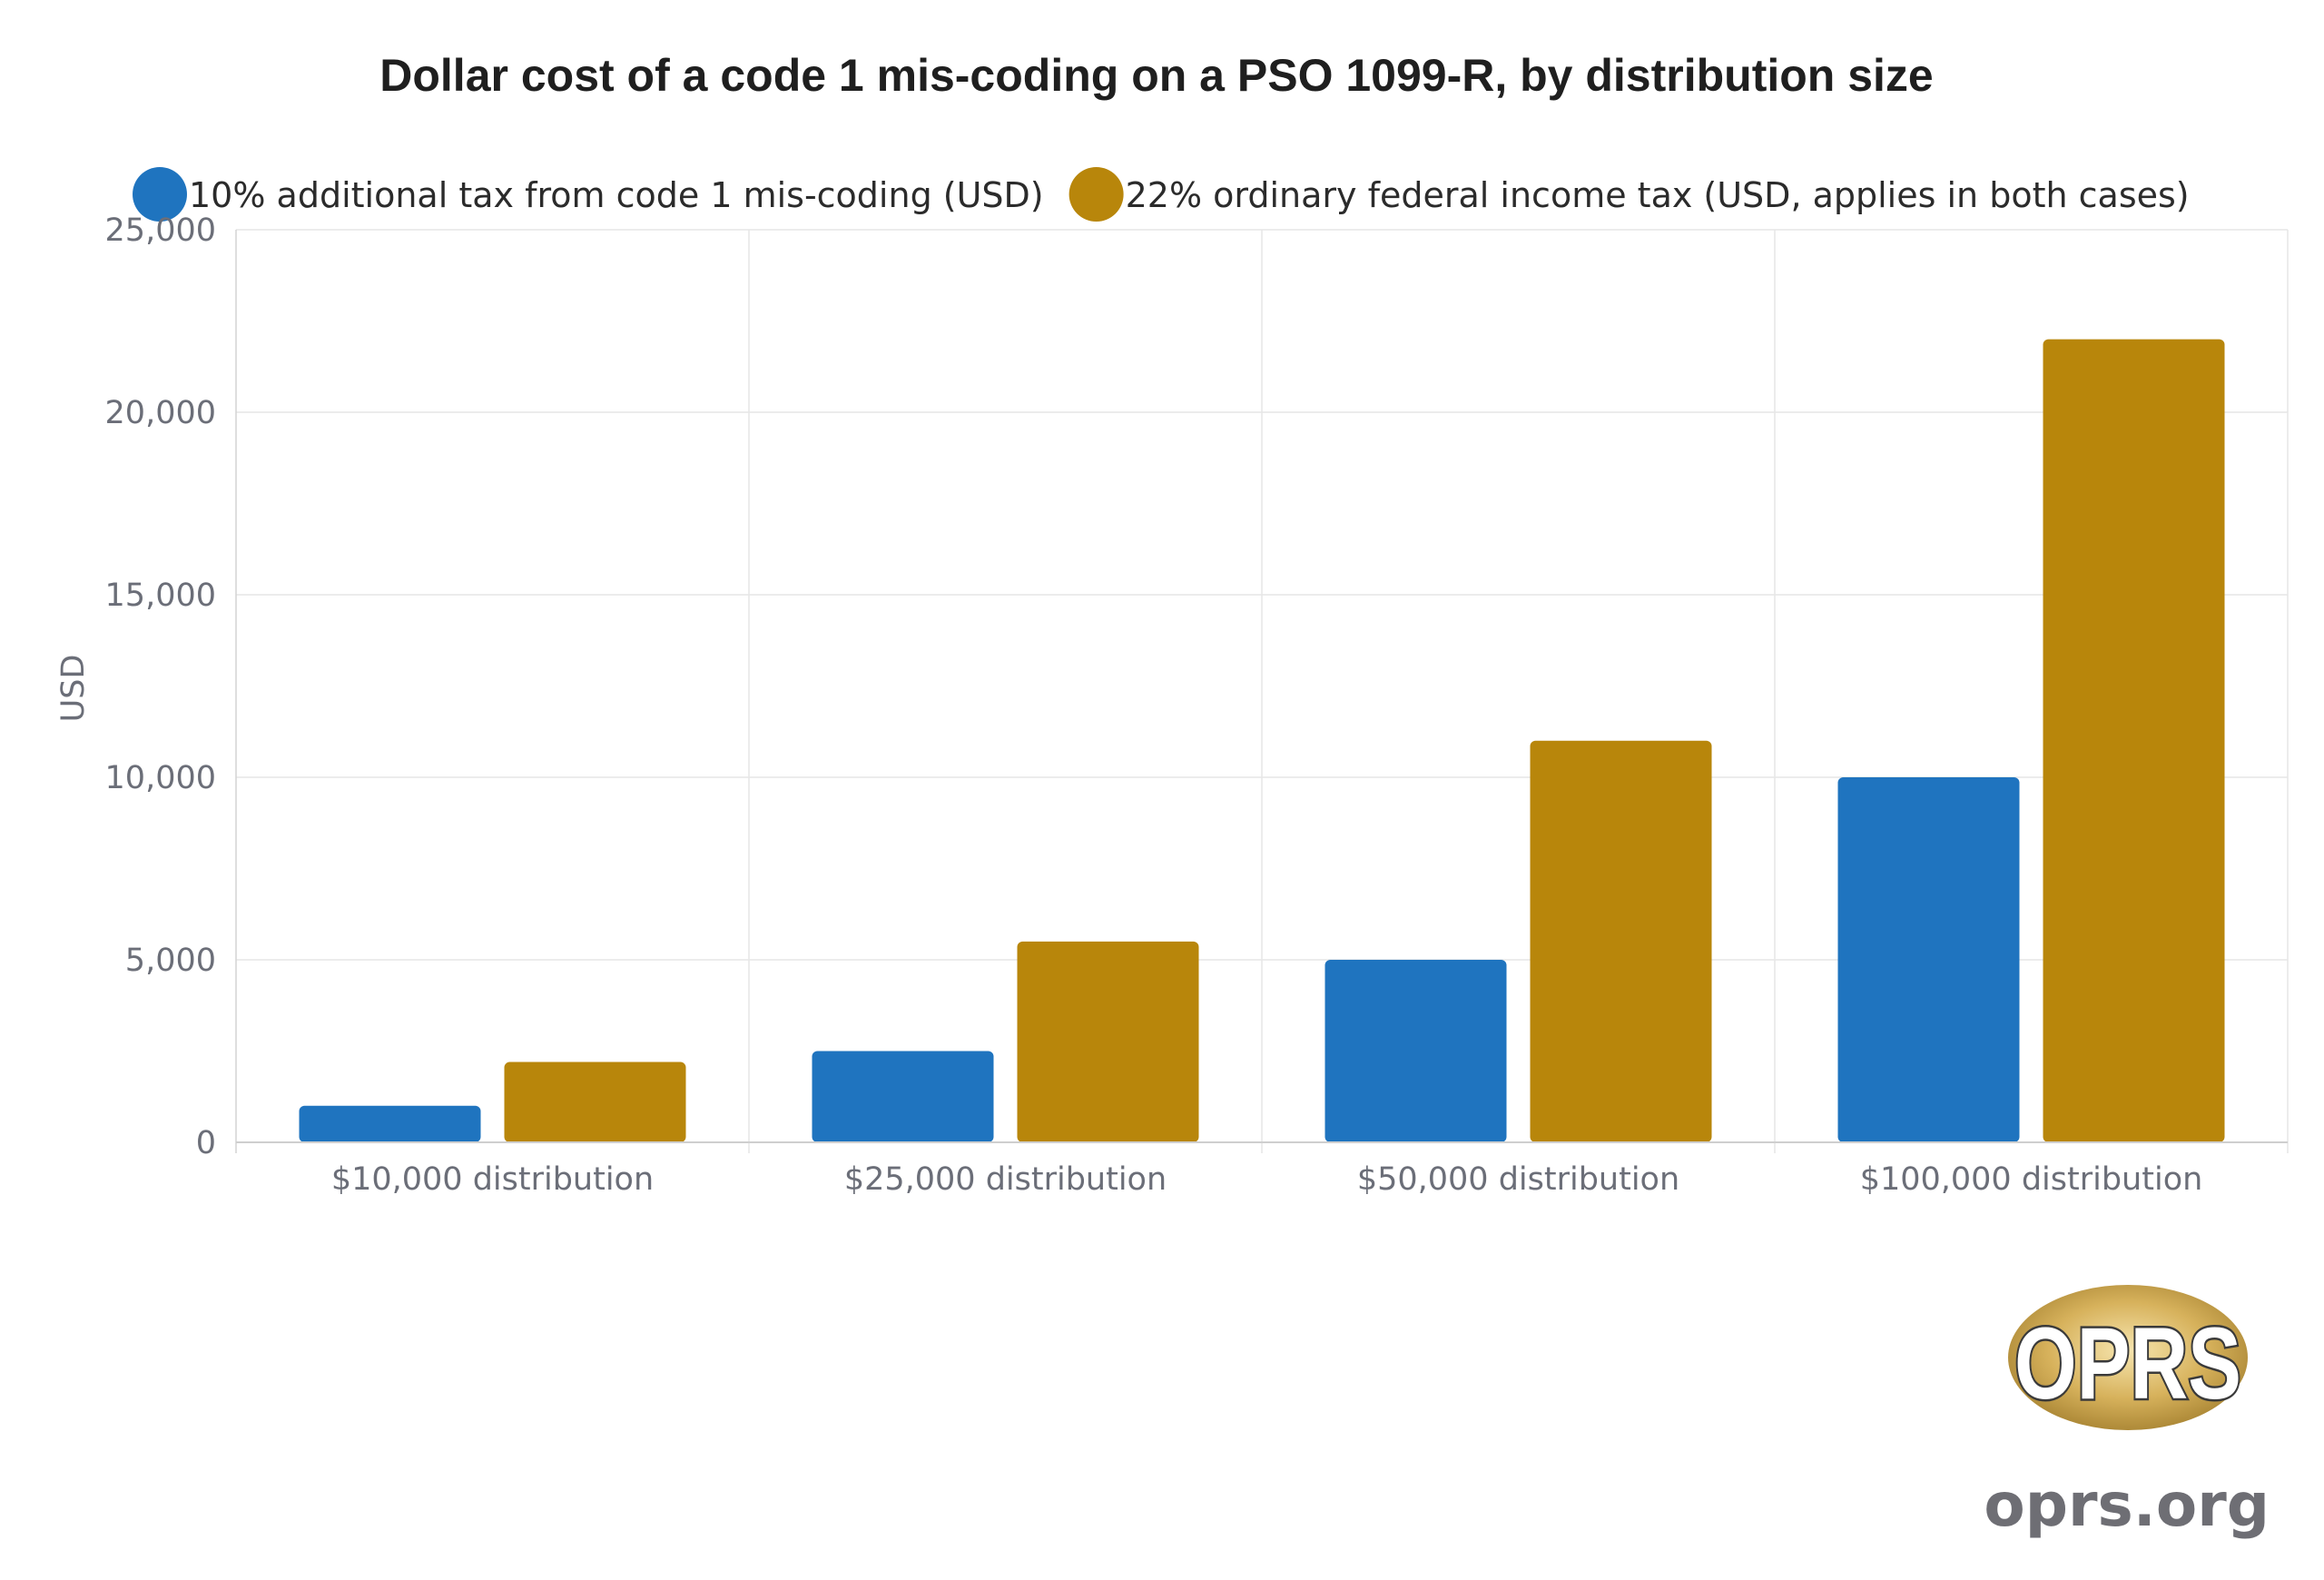 This screenshot has height=1580, width=2324. What do you see at coordinates (160, 231) in the screenshot?
I see `y-tick-label: 25,000` at bounding box center [160, 231].